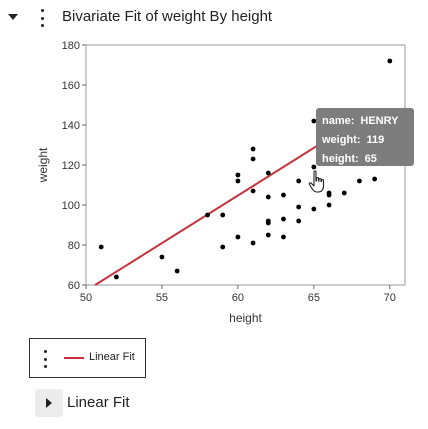 The image size is (428, 429). I want to click on legend-linear-fit-label: Linear Fit, so click(112, 357).